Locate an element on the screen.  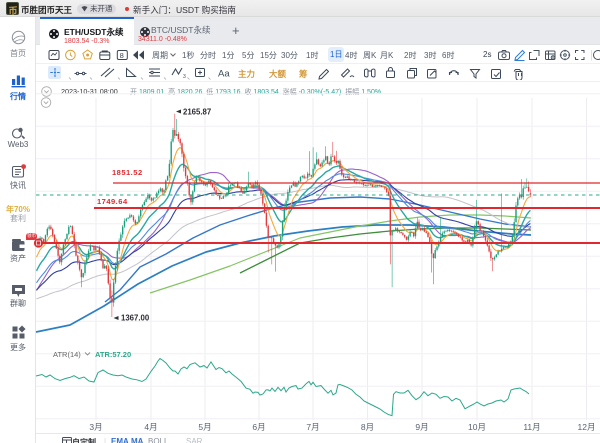
svg-text: 11月 is located at coordinates (531, 427).